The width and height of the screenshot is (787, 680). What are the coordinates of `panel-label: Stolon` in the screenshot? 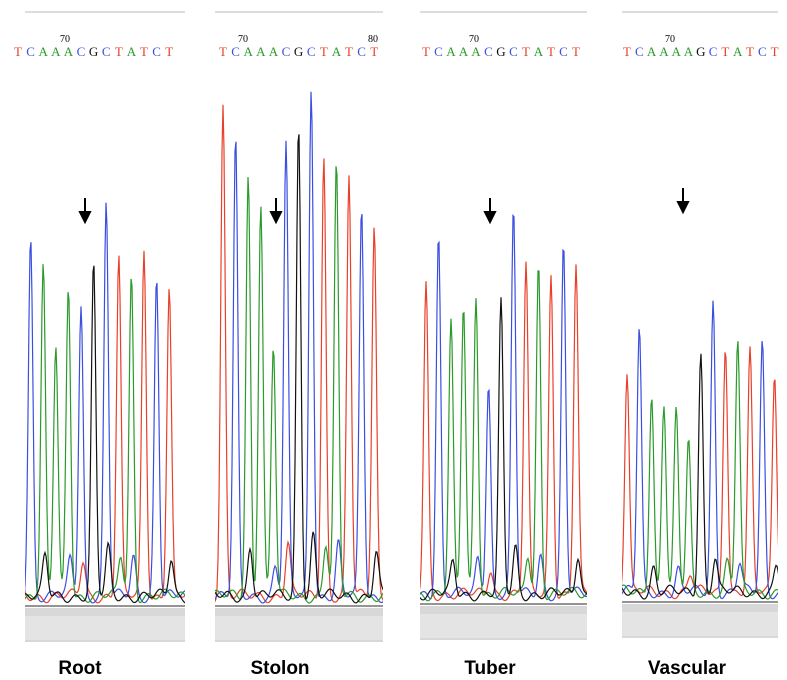 It's located at (279, 668).